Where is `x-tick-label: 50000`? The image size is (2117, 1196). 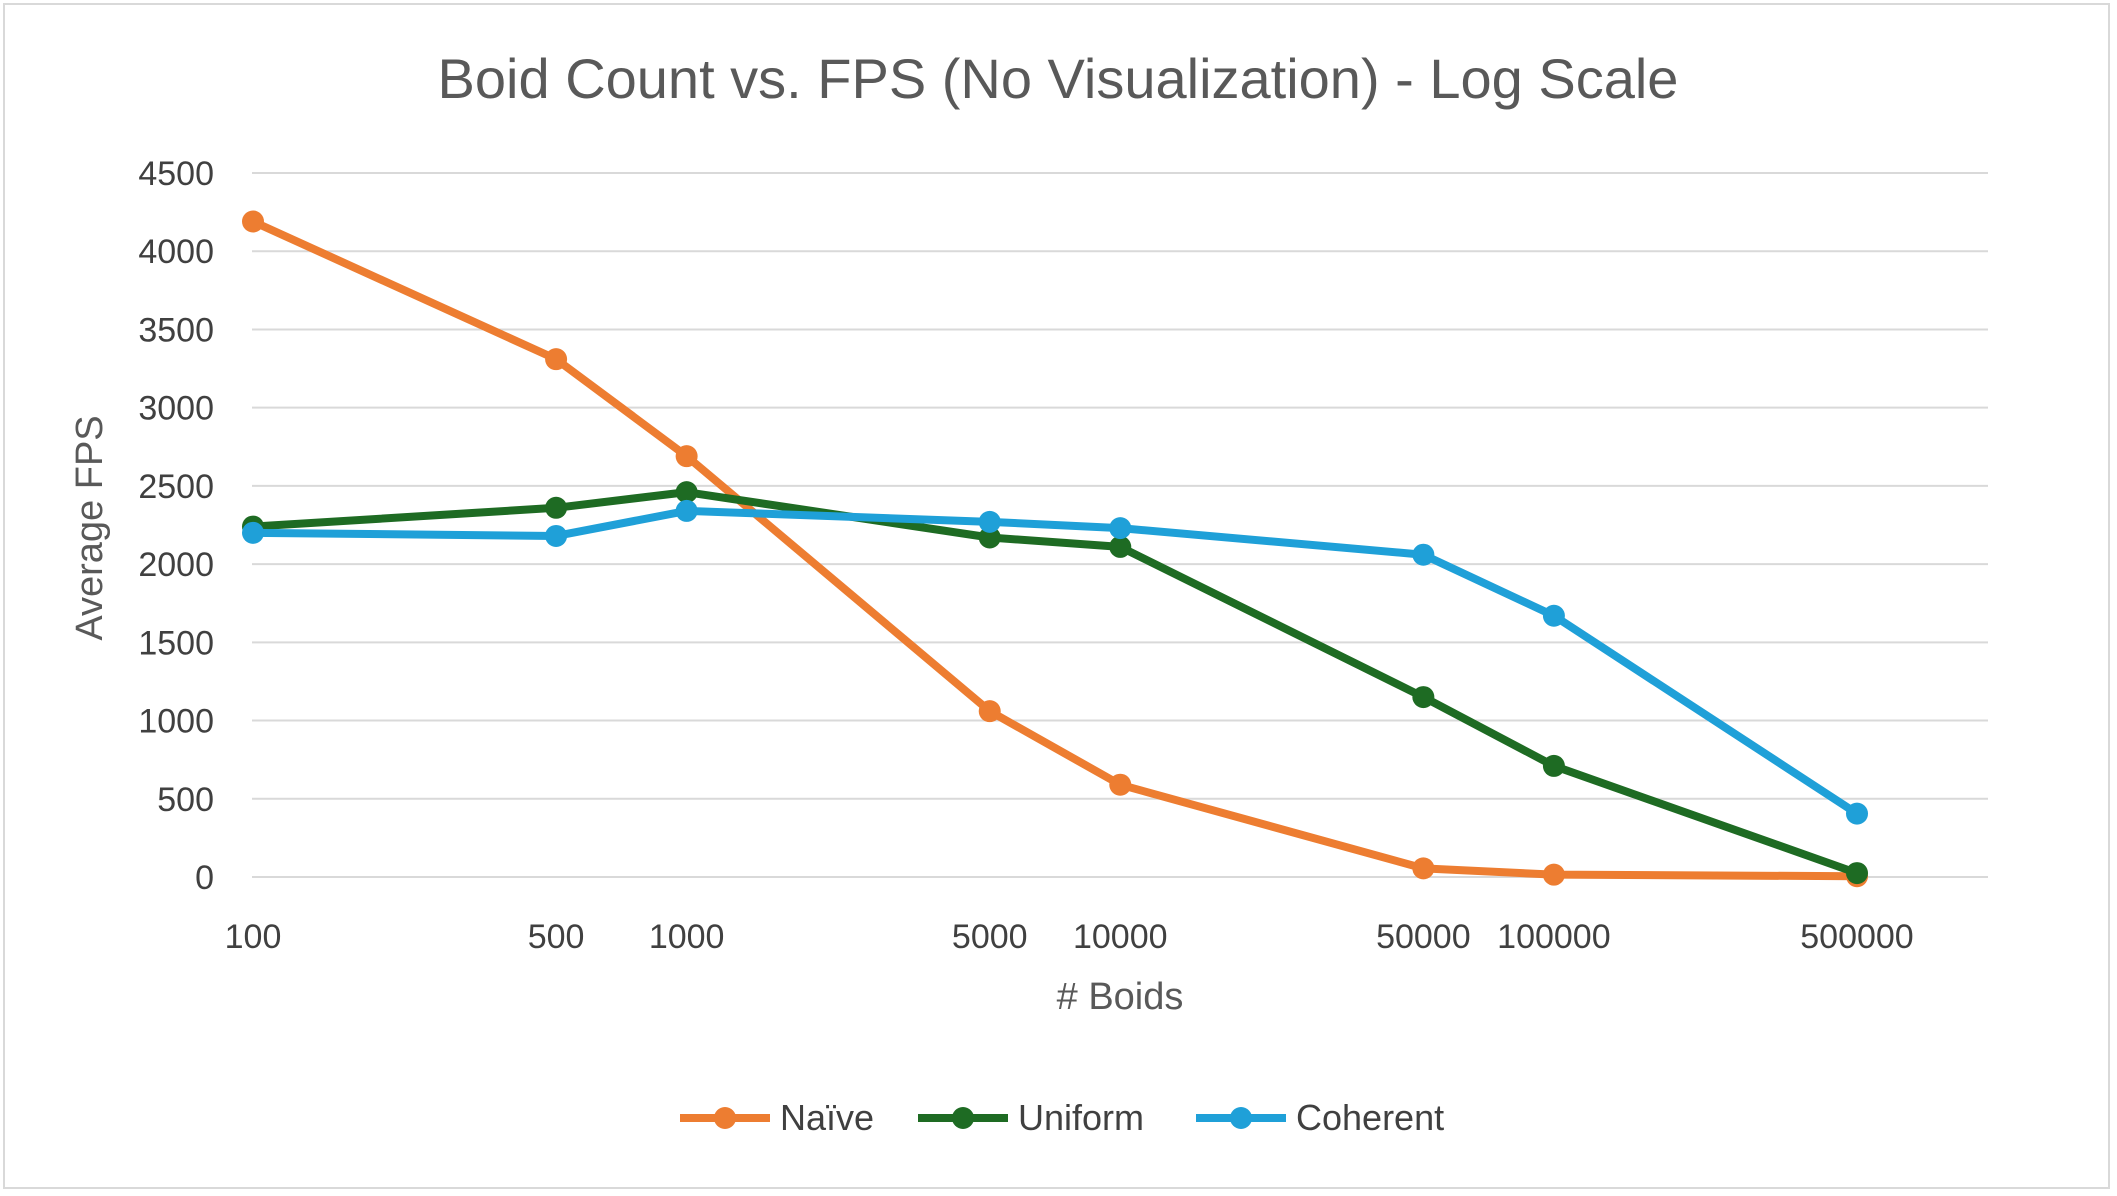 x-tick-label: 50000 is located at coordinates (1423, 937).